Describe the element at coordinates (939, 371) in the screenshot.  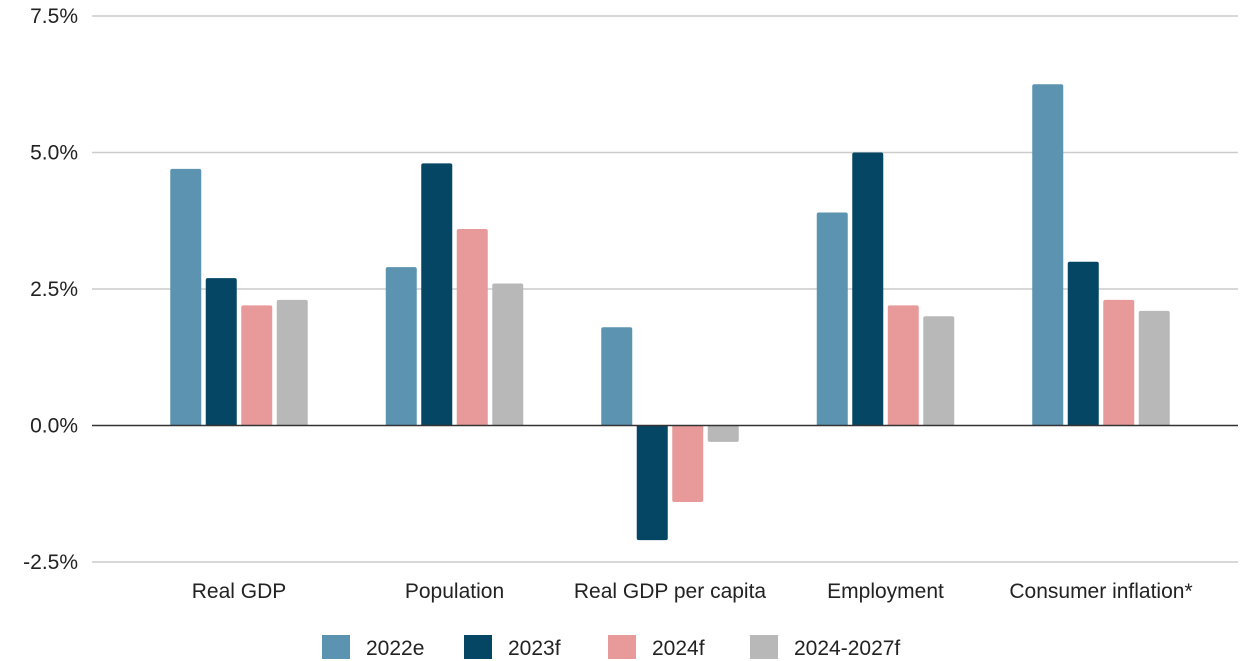
I see `bar-2024-2027f-employment` at that location.